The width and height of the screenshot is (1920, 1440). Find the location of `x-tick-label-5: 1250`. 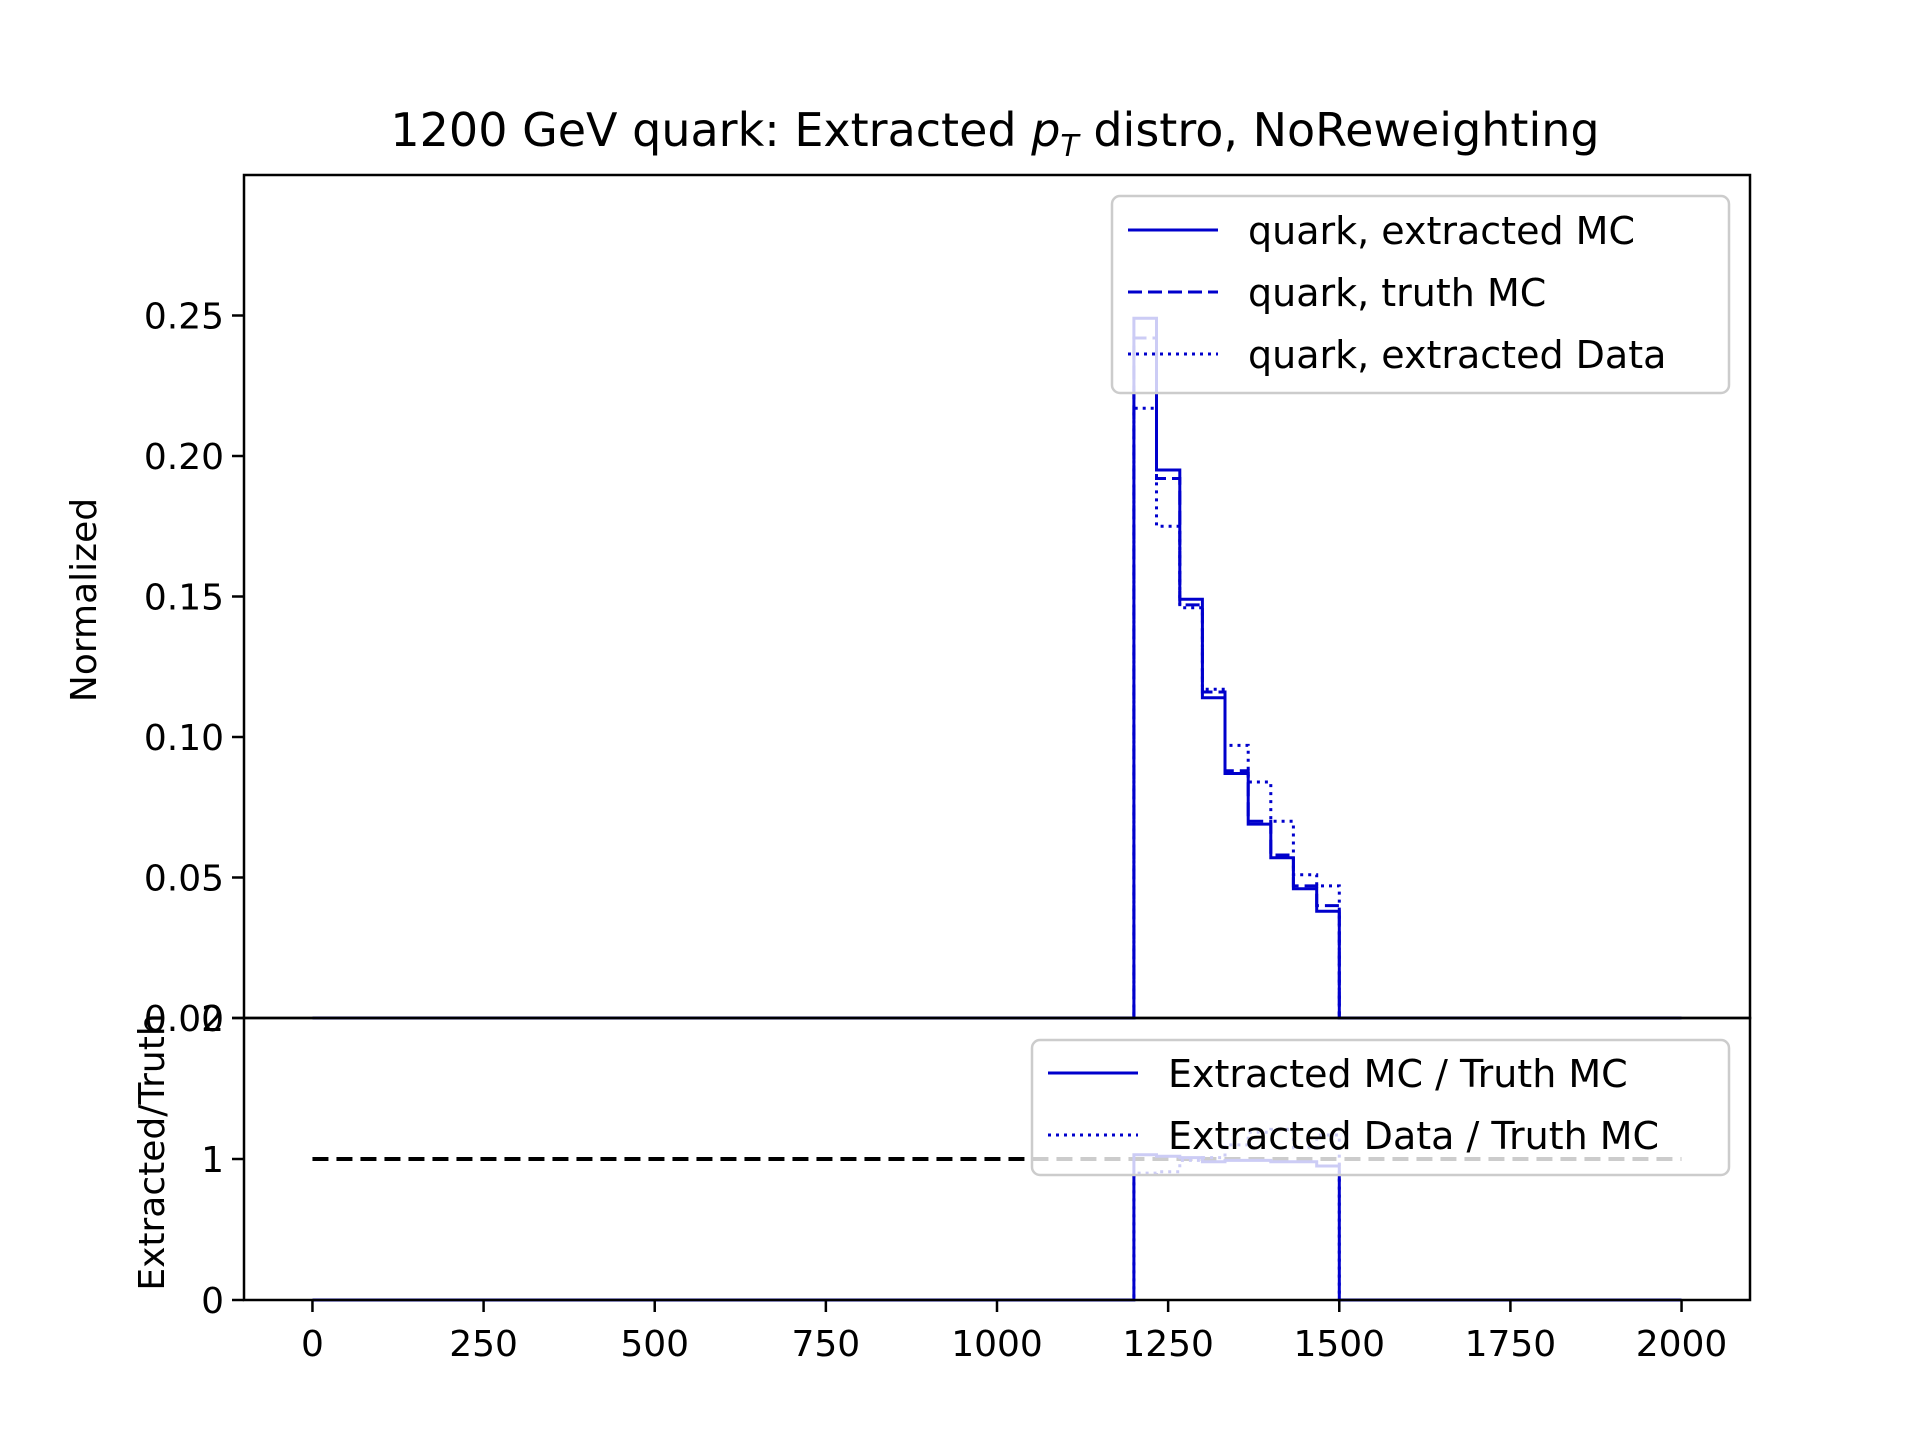

x-tick-label-5: 1250 is located at coordinates (1168, 1344).